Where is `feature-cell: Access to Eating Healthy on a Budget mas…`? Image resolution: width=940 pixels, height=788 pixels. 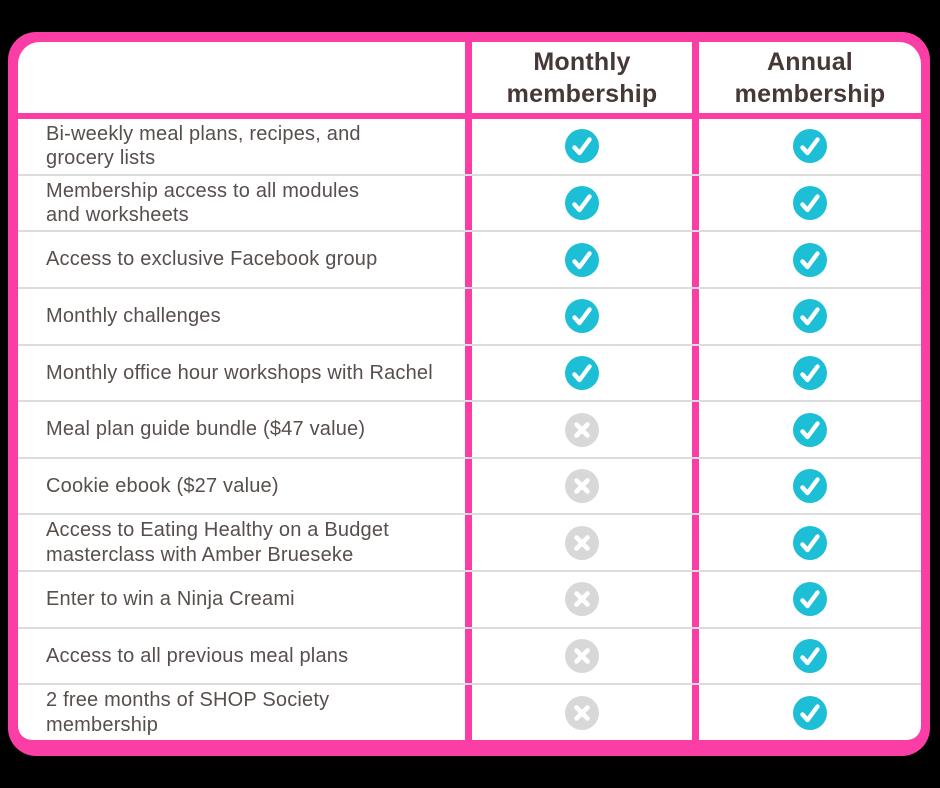
feature-cell: Access to Eating Healthy on a Budget mas… is located at coordinates (241, 542).